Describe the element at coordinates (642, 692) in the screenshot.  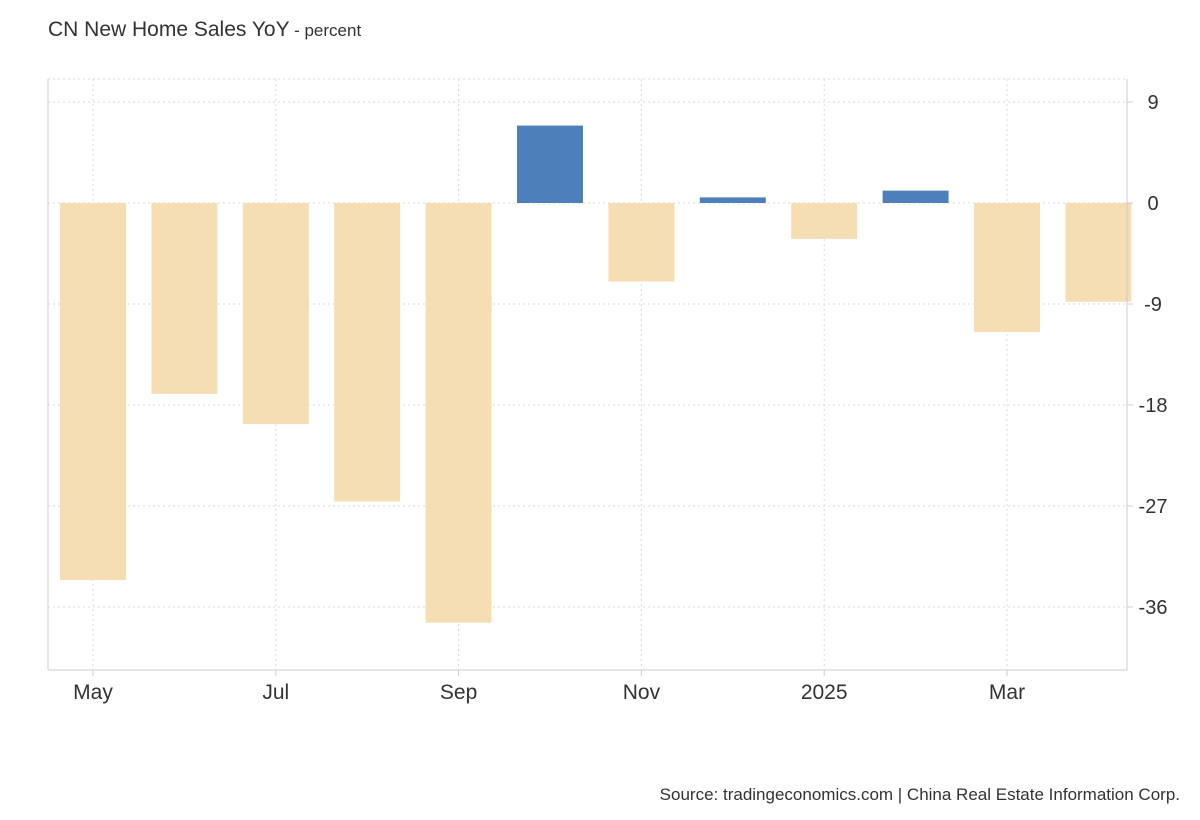
I see `x-tick-label: Nov` at that location.